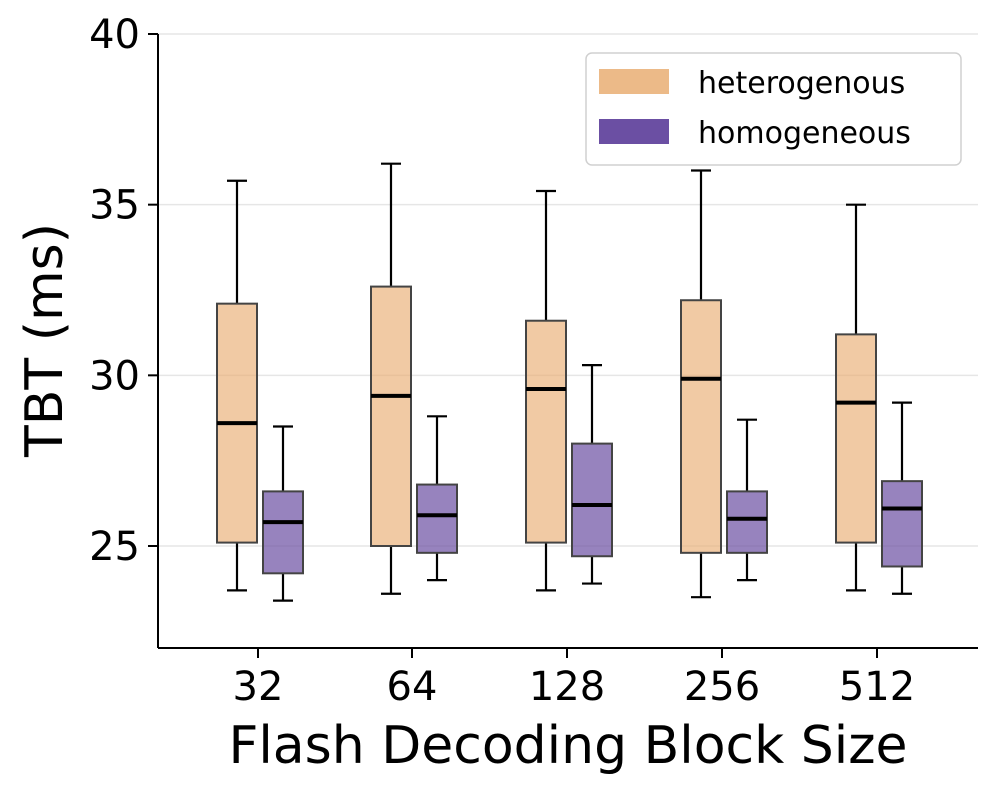  I want to click on y-tick-label-30: 30, so click(114, 376).